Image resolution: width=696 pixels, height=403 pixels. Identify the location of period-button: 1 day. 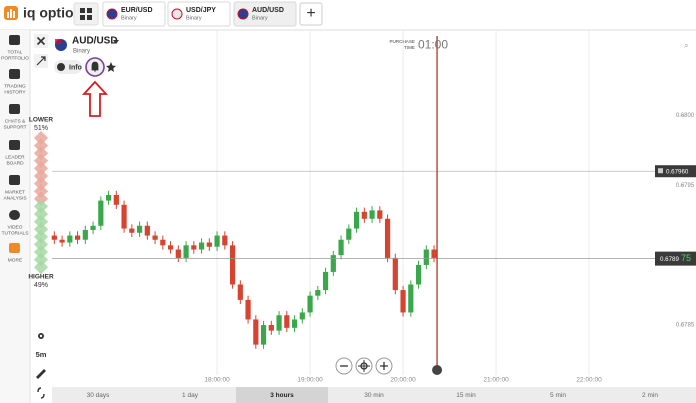
(190, 395).